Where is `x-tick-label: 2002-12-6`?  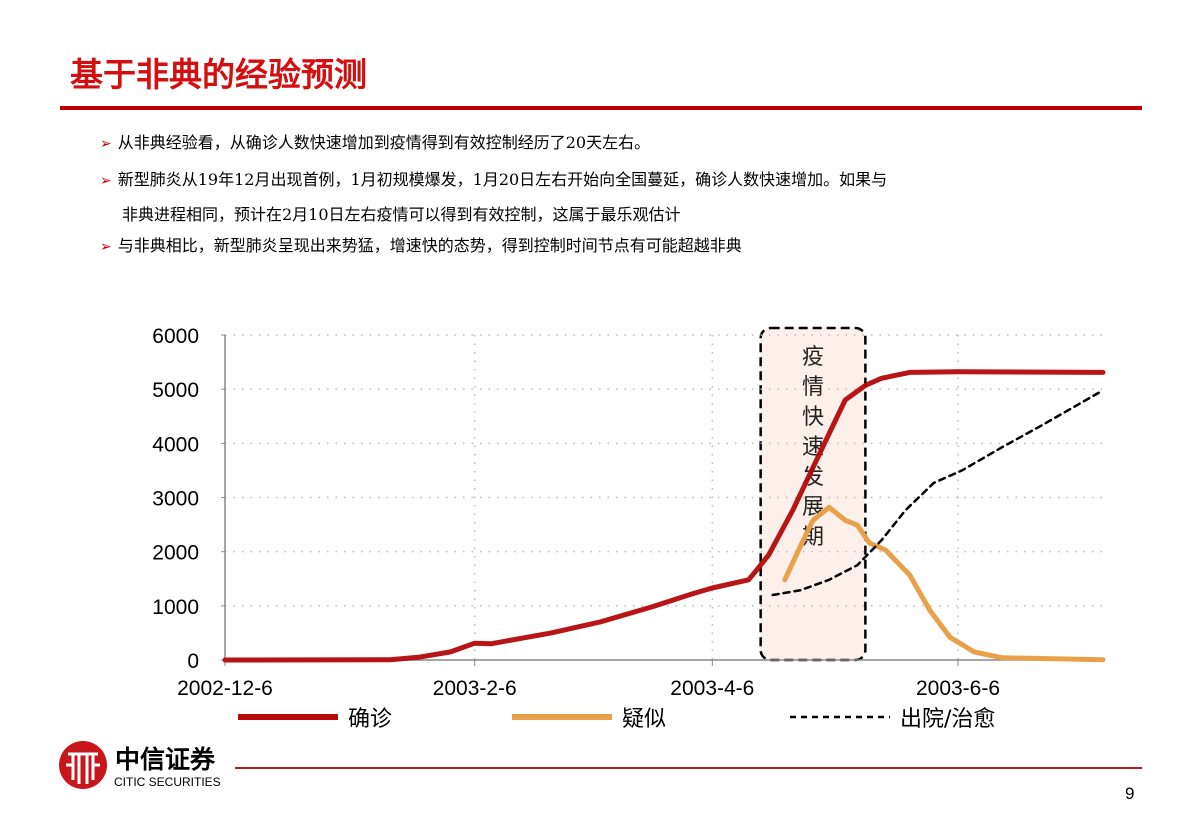
x-tick-label: 2002-12-6 is located at coordinates (225, 688).